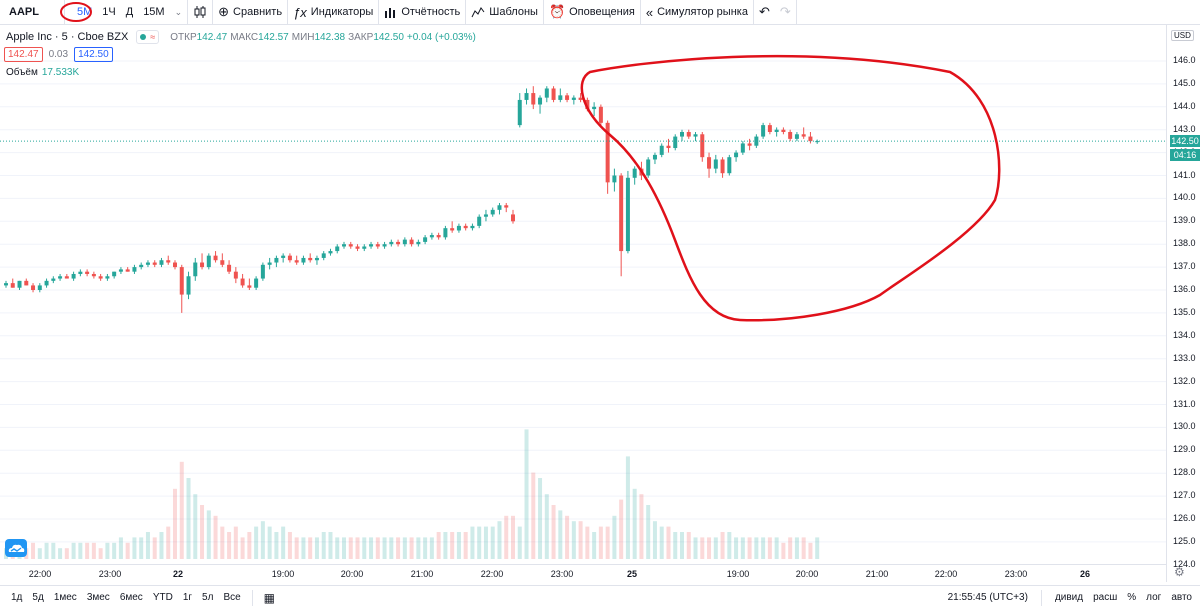  Describe the element at coordinates (1105, 597) in the screenshot. I see `extended-hours-toggle: расш` at that location.